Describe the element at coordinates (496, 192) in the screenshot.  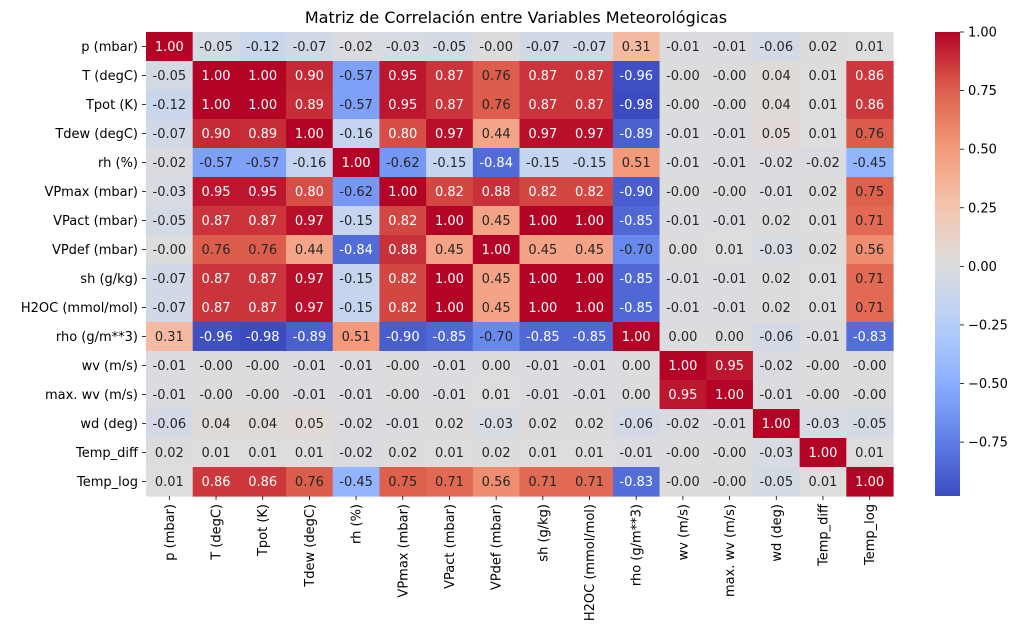
I see `cell-value-label: 0.88` at that location.